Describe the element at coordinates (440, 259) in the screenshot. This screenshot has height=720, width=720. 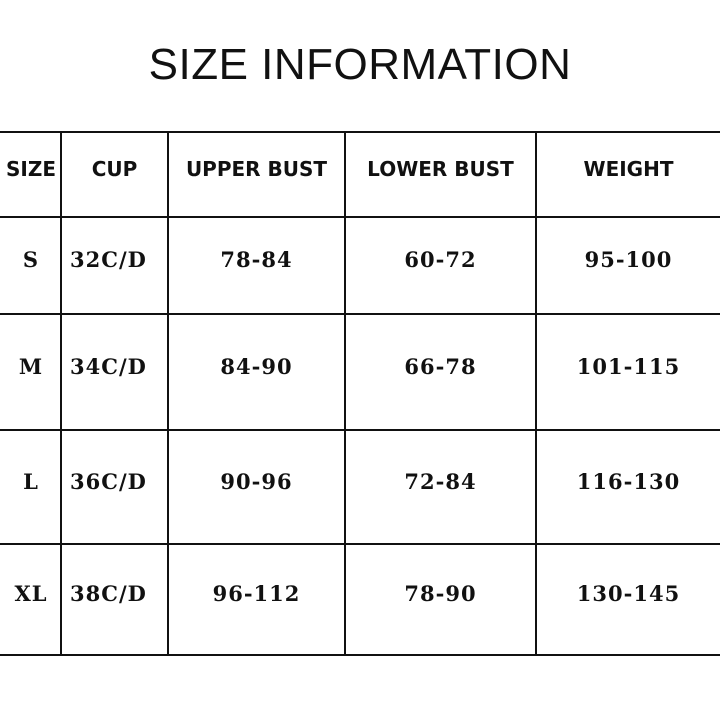
I see `table-cell: 60-72` at that location.